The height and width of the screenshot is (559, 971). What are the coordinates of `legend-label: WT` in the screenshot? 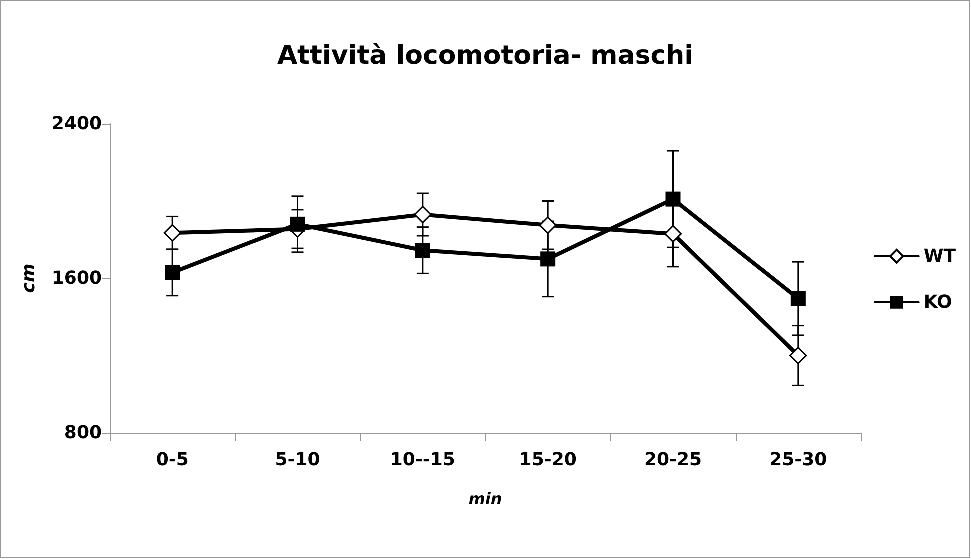 It's located at (940, 256).